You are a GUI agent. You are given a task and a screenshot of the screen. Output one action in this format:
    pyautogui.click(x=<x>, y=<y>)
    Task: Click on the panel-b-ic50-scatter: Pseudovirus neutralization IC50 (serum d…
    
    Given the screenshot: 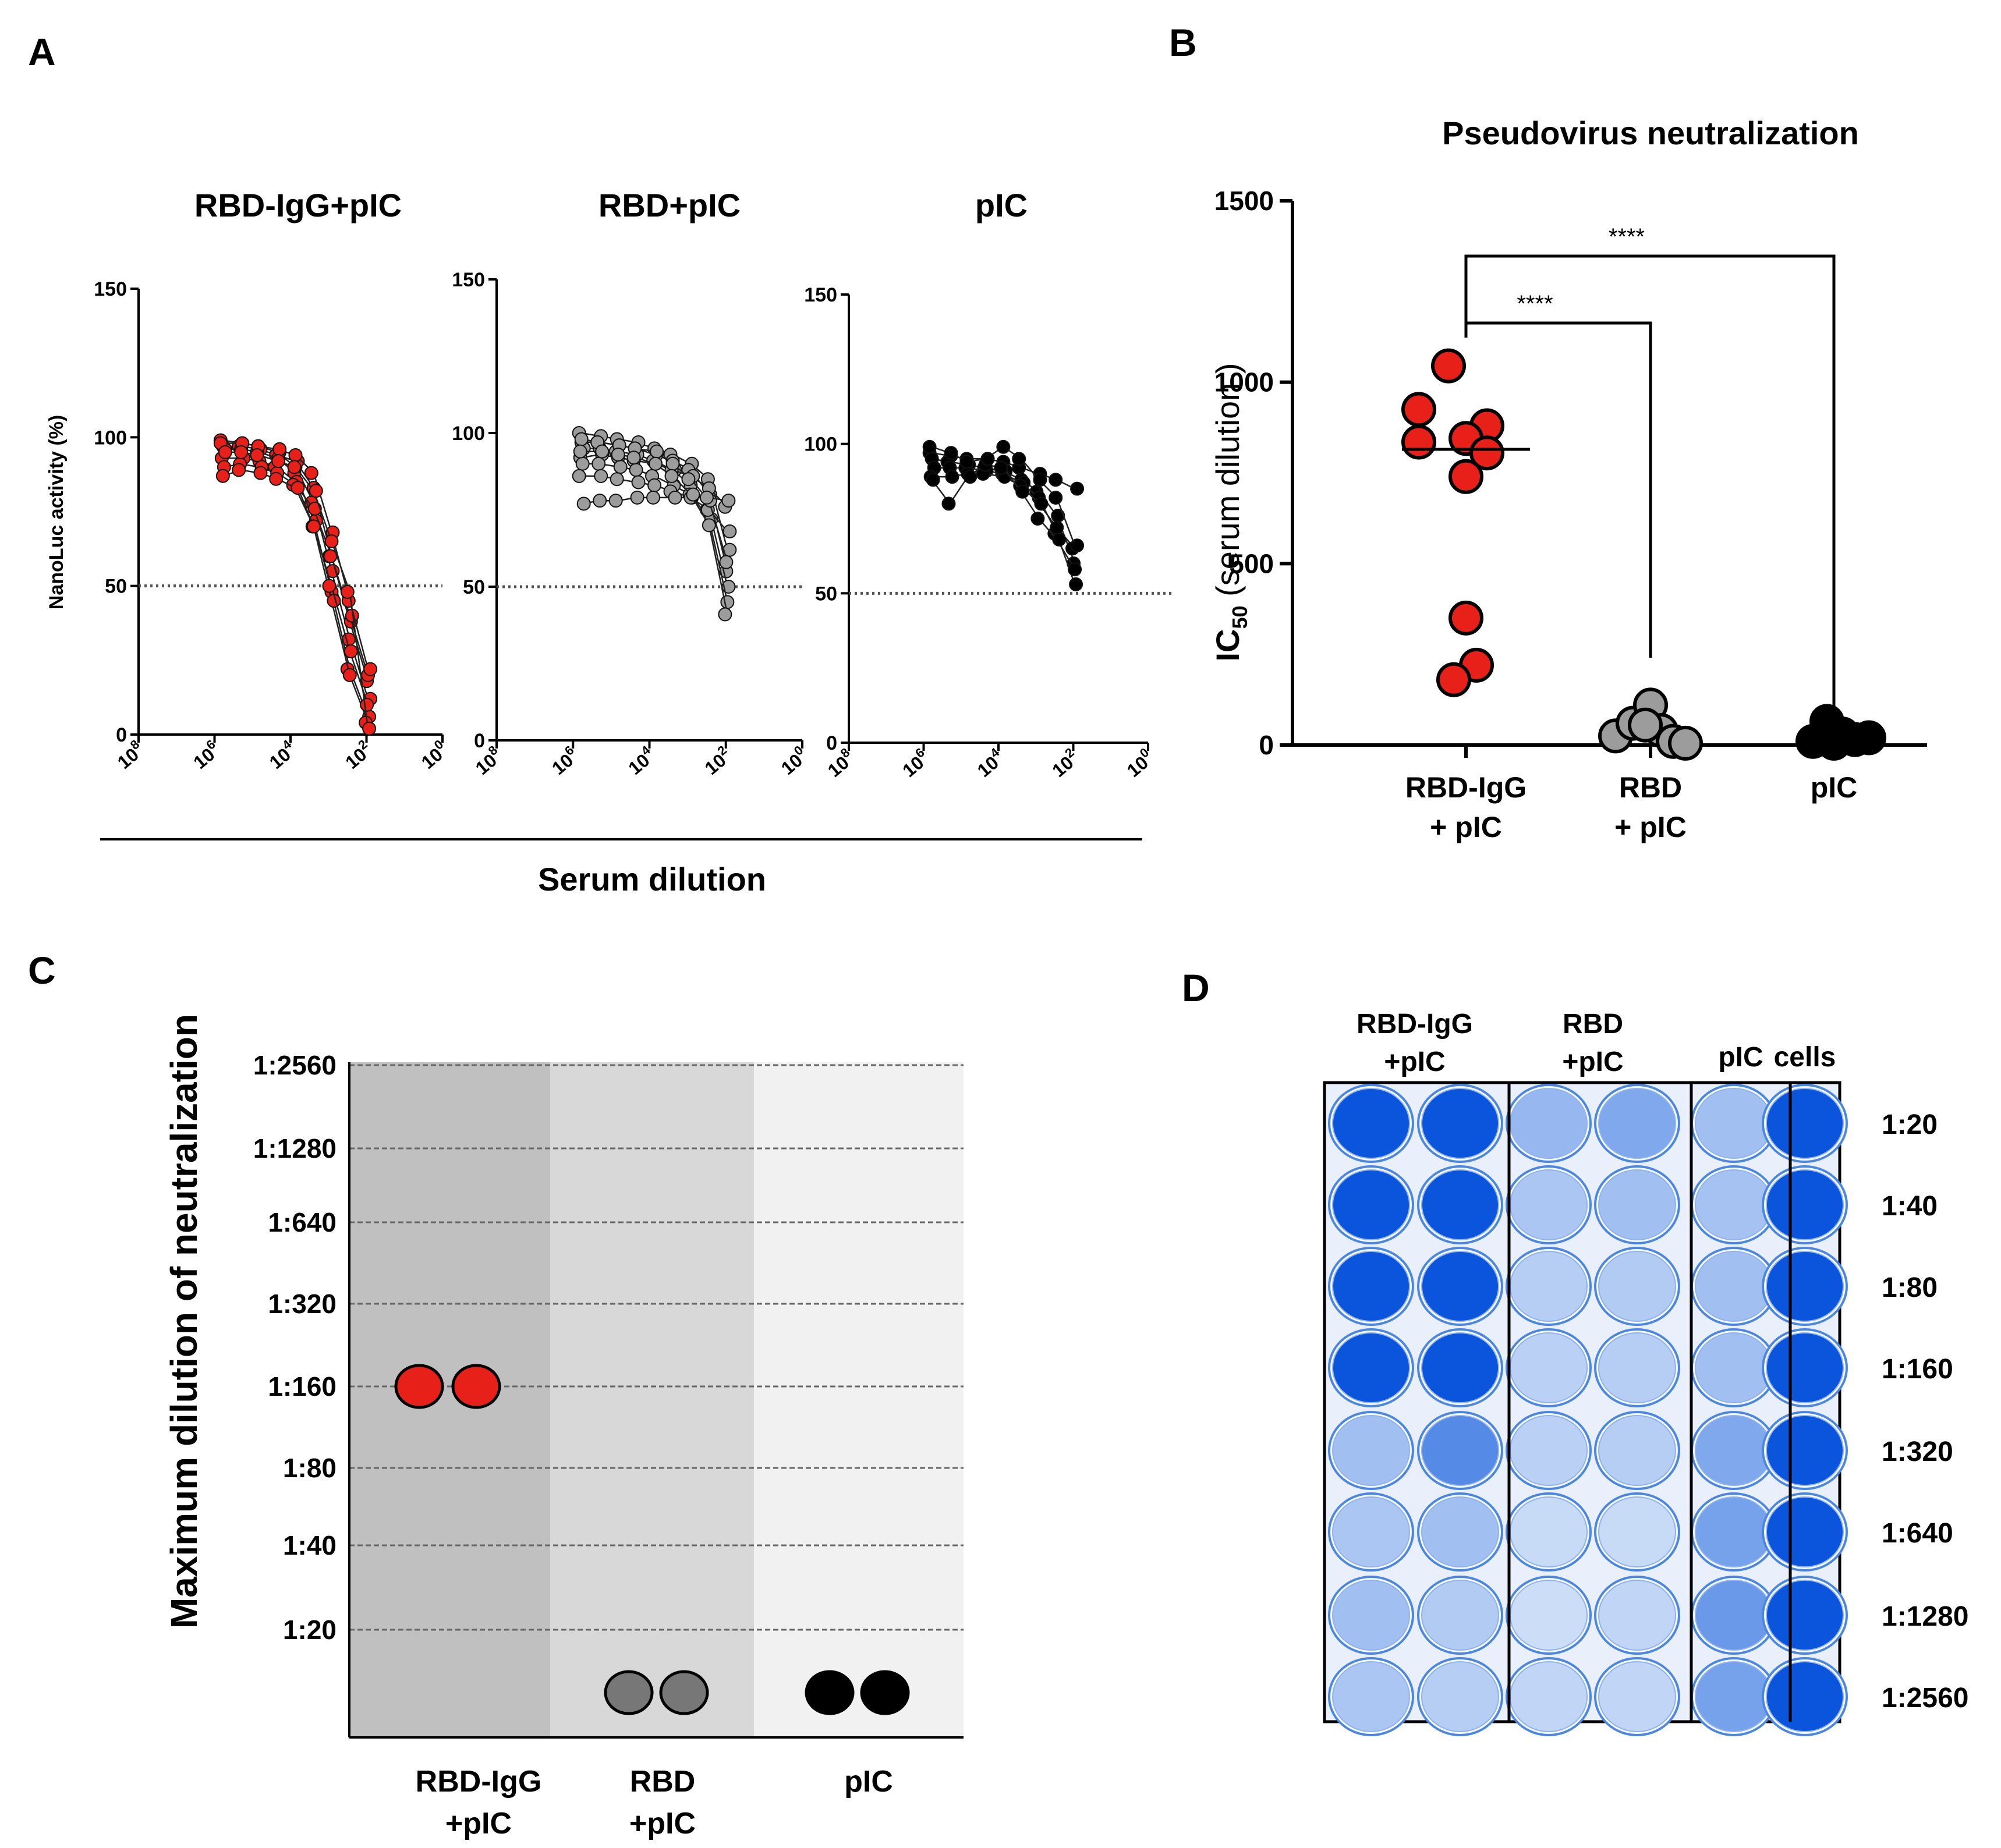 What is the action you would take?
    pyautogui.click(x=1568, y=479)
    